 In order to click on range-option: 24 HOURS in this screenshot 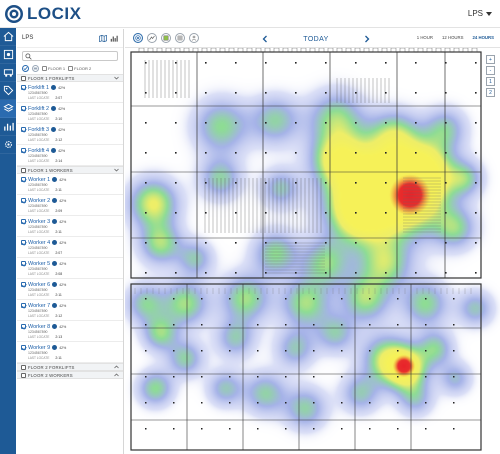, I will do `click(483, 37)`.